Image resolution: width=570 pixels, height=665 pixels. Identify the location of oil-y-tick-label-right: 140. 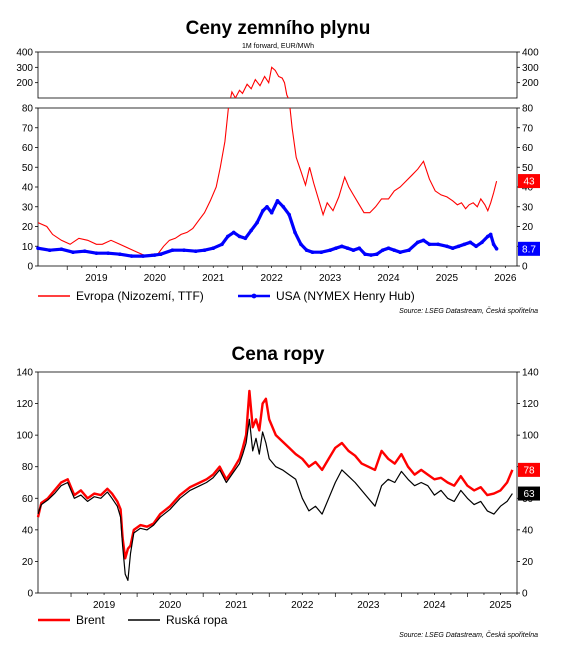
(530, 373).